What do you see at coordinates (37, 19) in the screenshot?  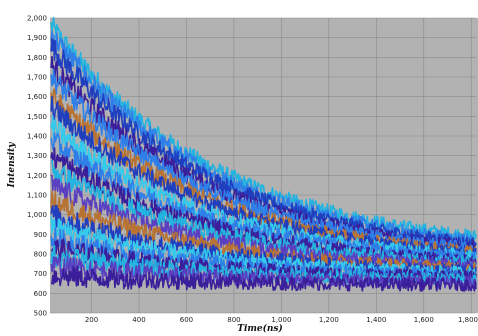 I see `y-tick-label: 2,000` at bounding box center [37, 19].